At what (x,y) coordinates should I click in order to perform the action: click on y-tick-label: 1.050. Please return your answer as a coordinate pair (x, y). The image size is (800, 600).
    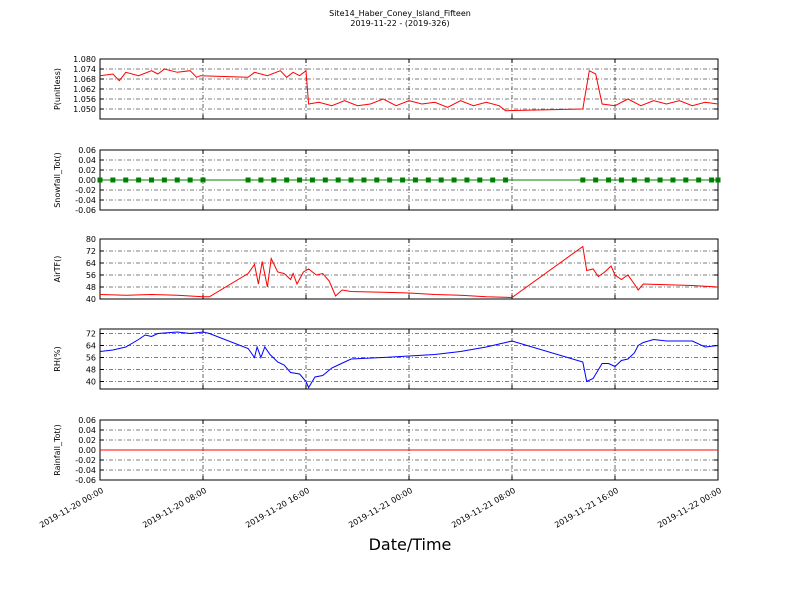
    Looking at the image, I should click on (84, 109).